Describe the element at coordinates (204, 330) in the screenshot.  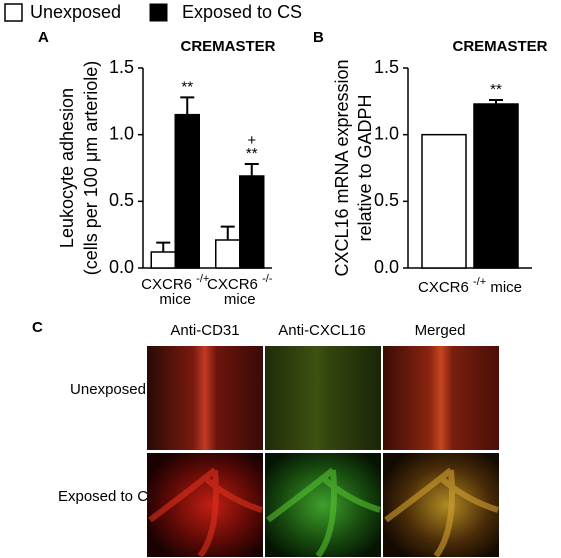
I see `column-label: Anti-CD31` at that location.